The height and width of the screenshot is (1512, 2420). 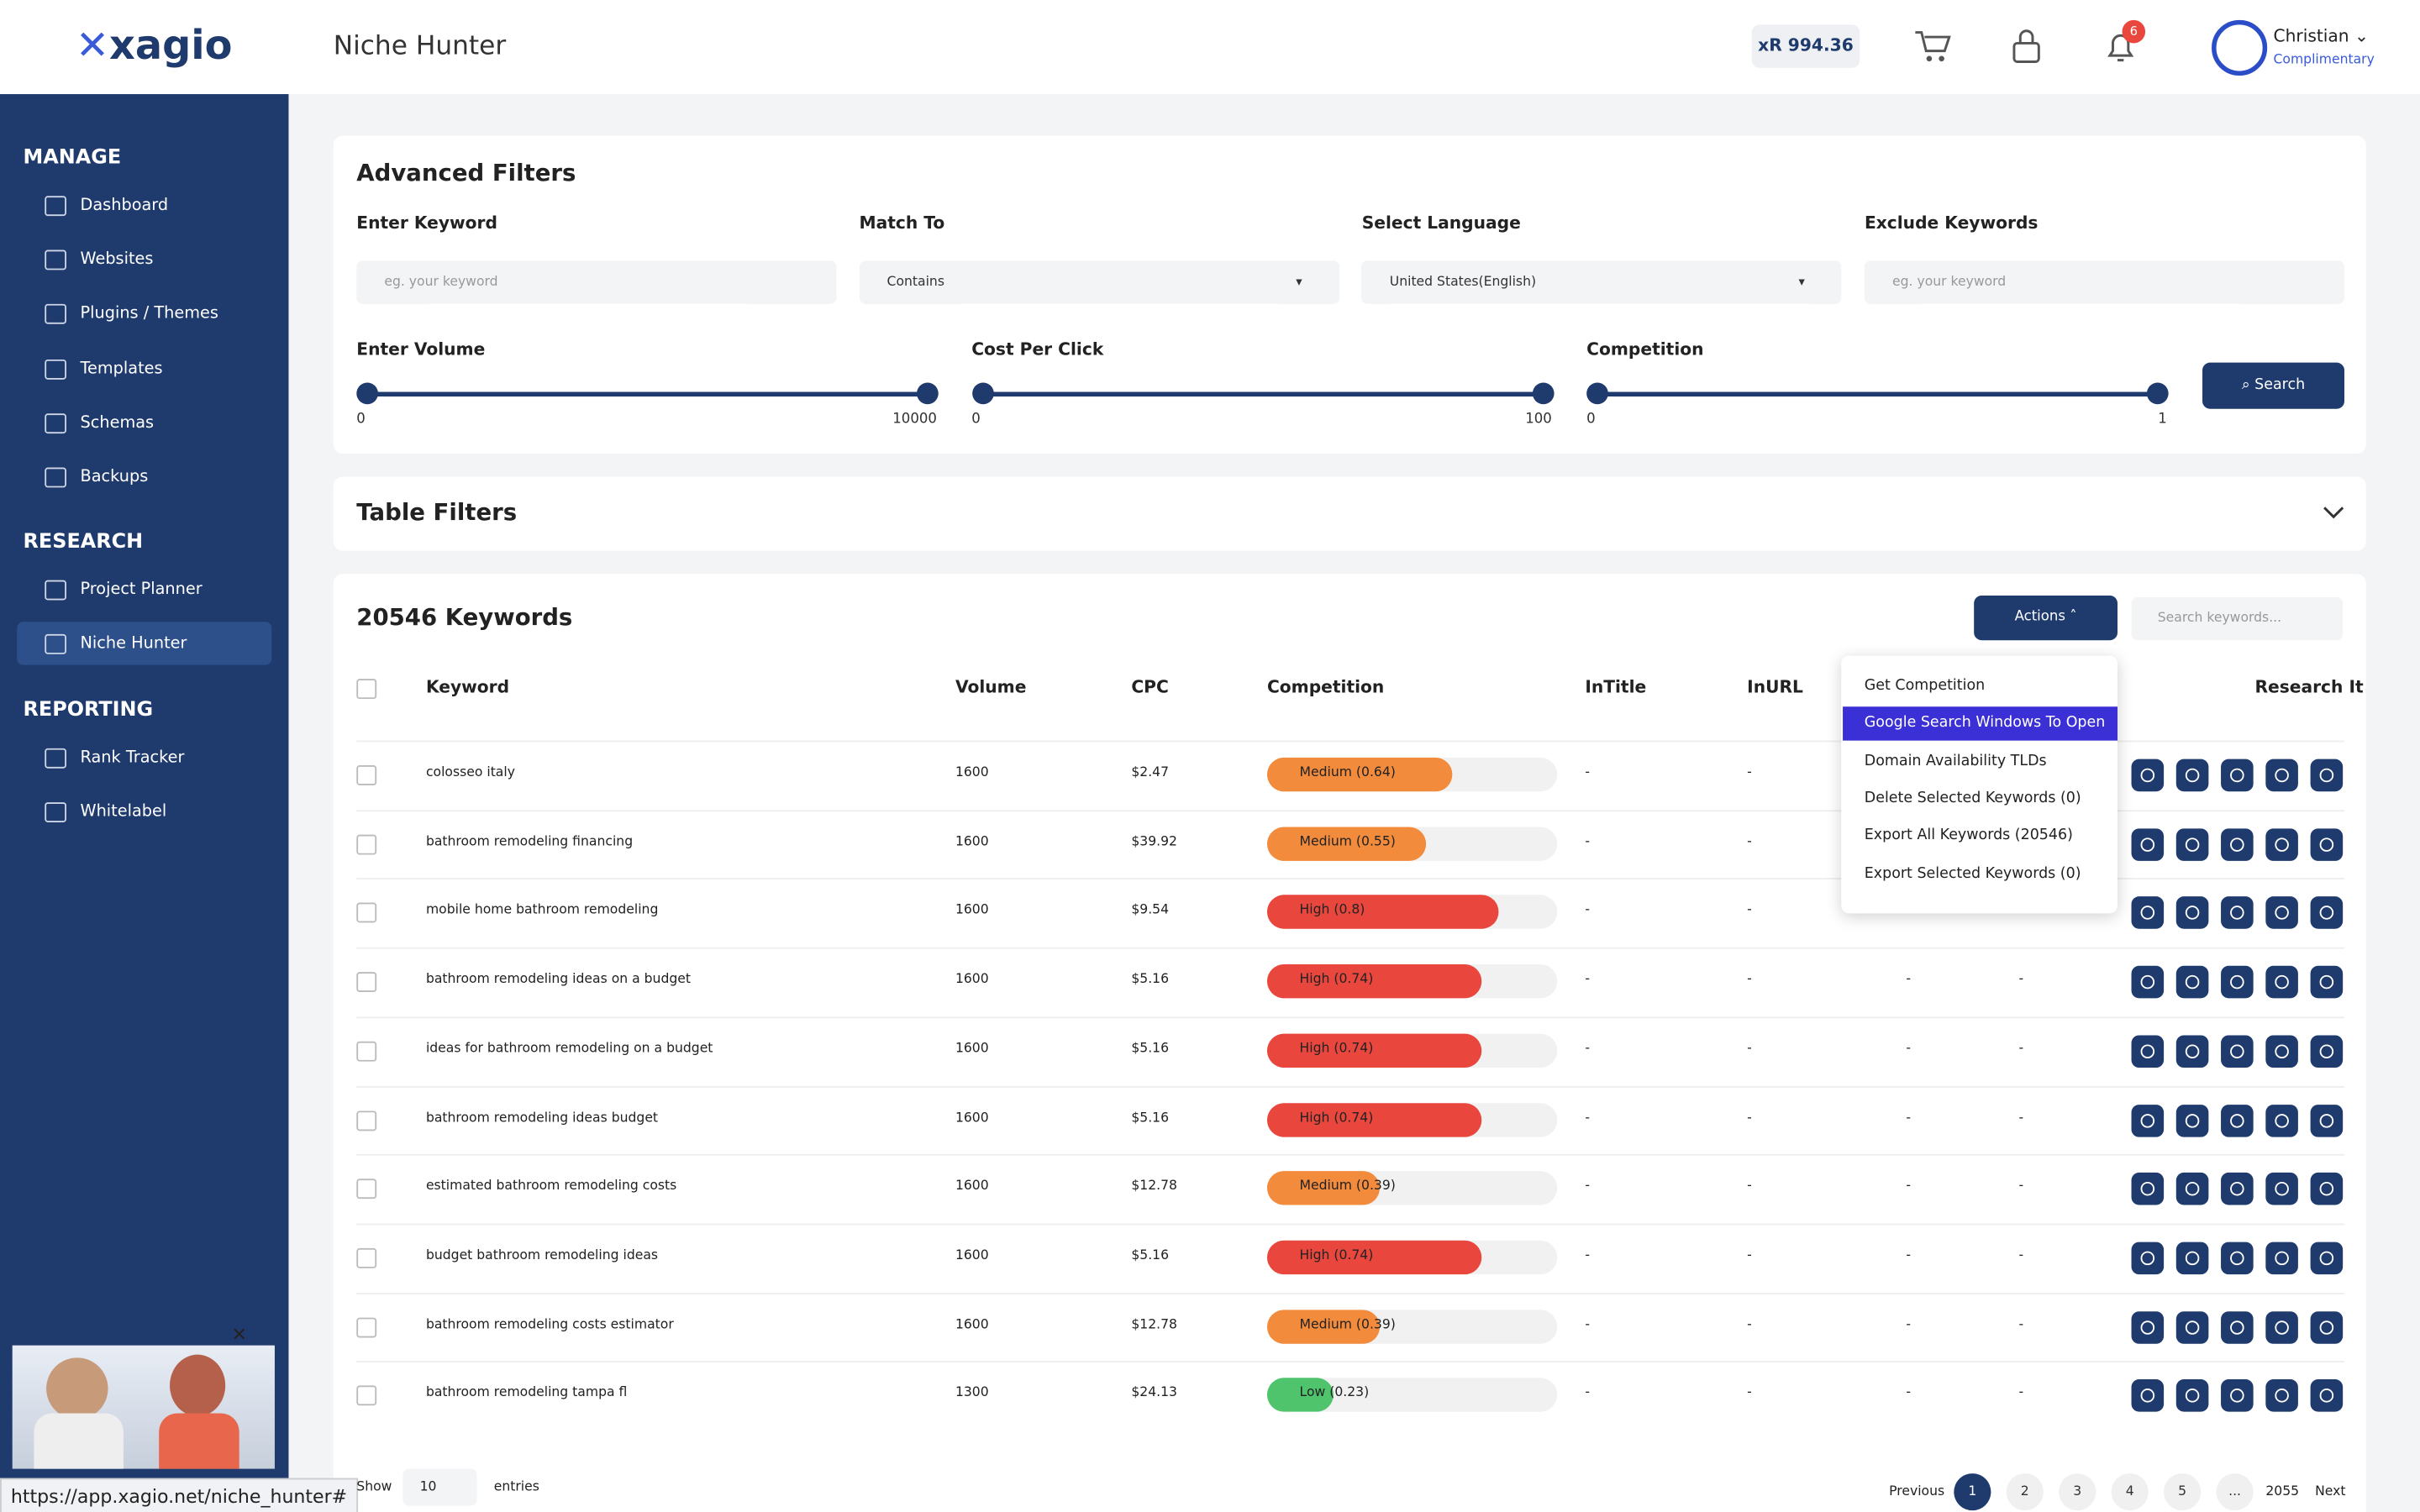 I want to click on page-link: 4, so click(x=2130, y=1492).